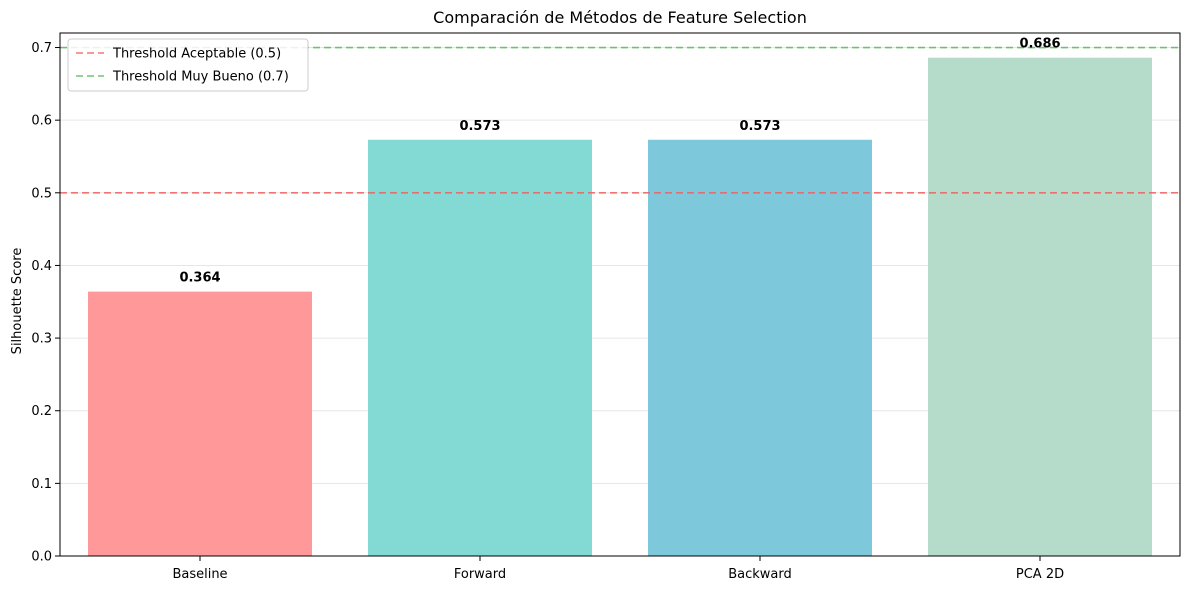 The image size is (1187, 589). I want to click on bar-backward, so click(760, 347).